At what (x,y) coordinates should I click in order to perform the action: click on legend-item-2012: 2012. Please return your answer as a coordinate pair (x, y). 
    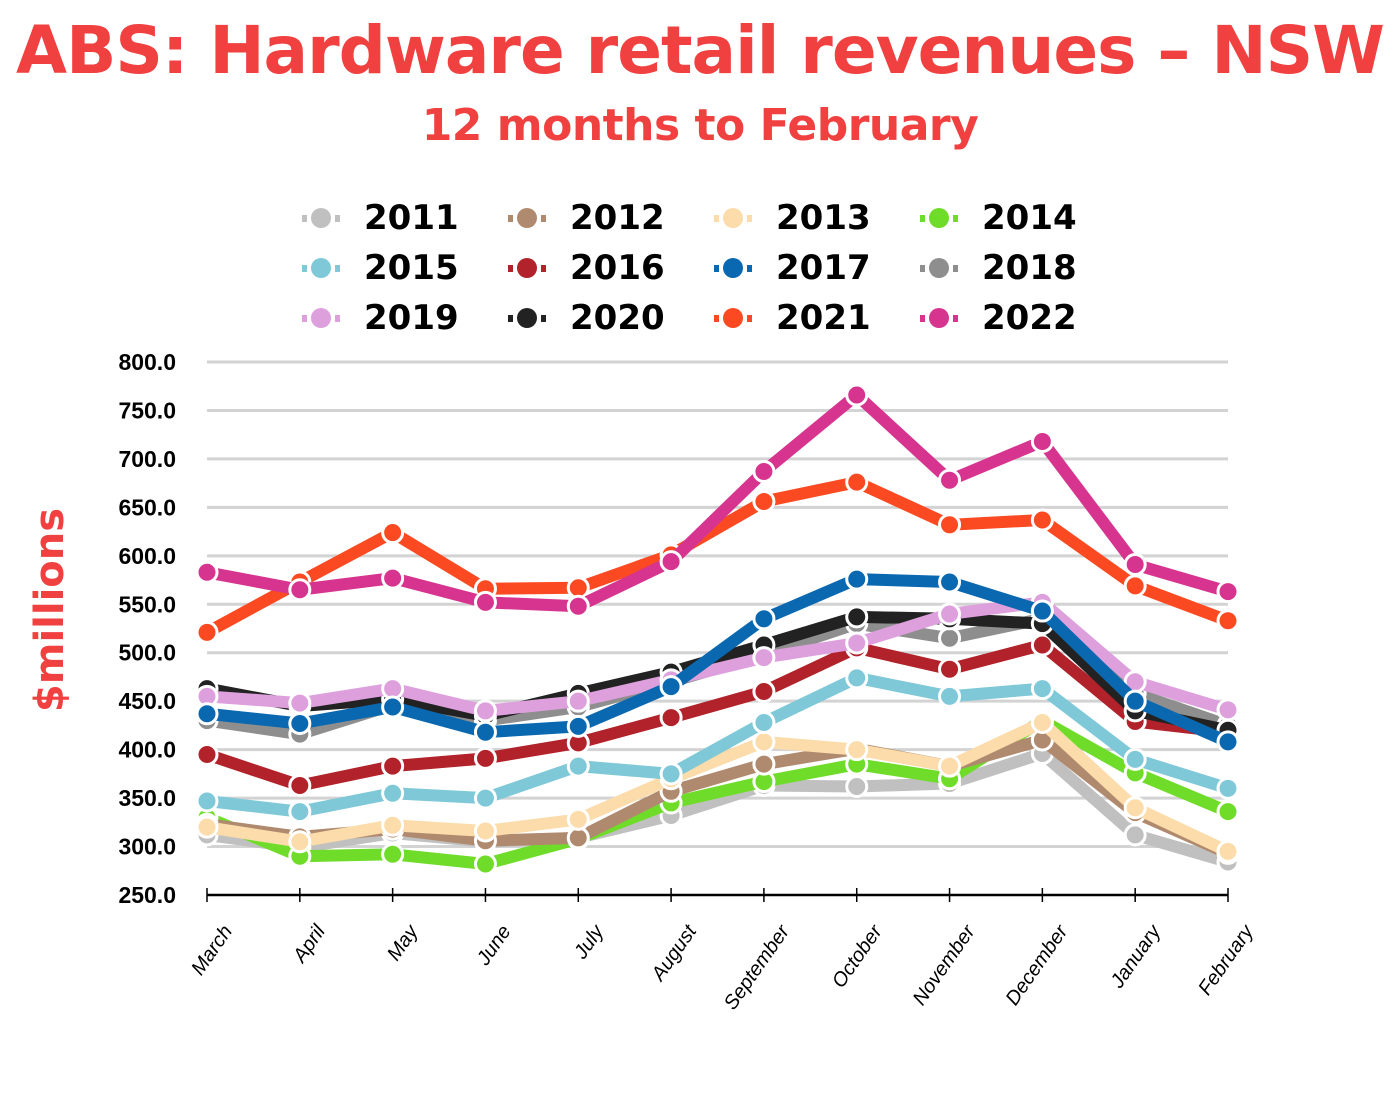
    Looking at the image, I should click on (609, 218).